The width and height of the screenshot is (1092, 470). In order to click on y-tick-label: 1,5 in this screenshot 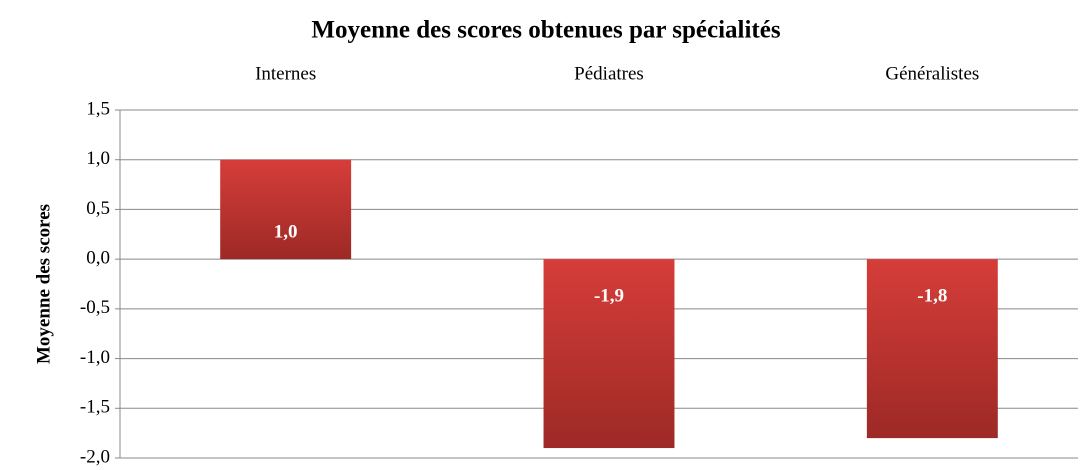, I will do `click(98, 108)`.